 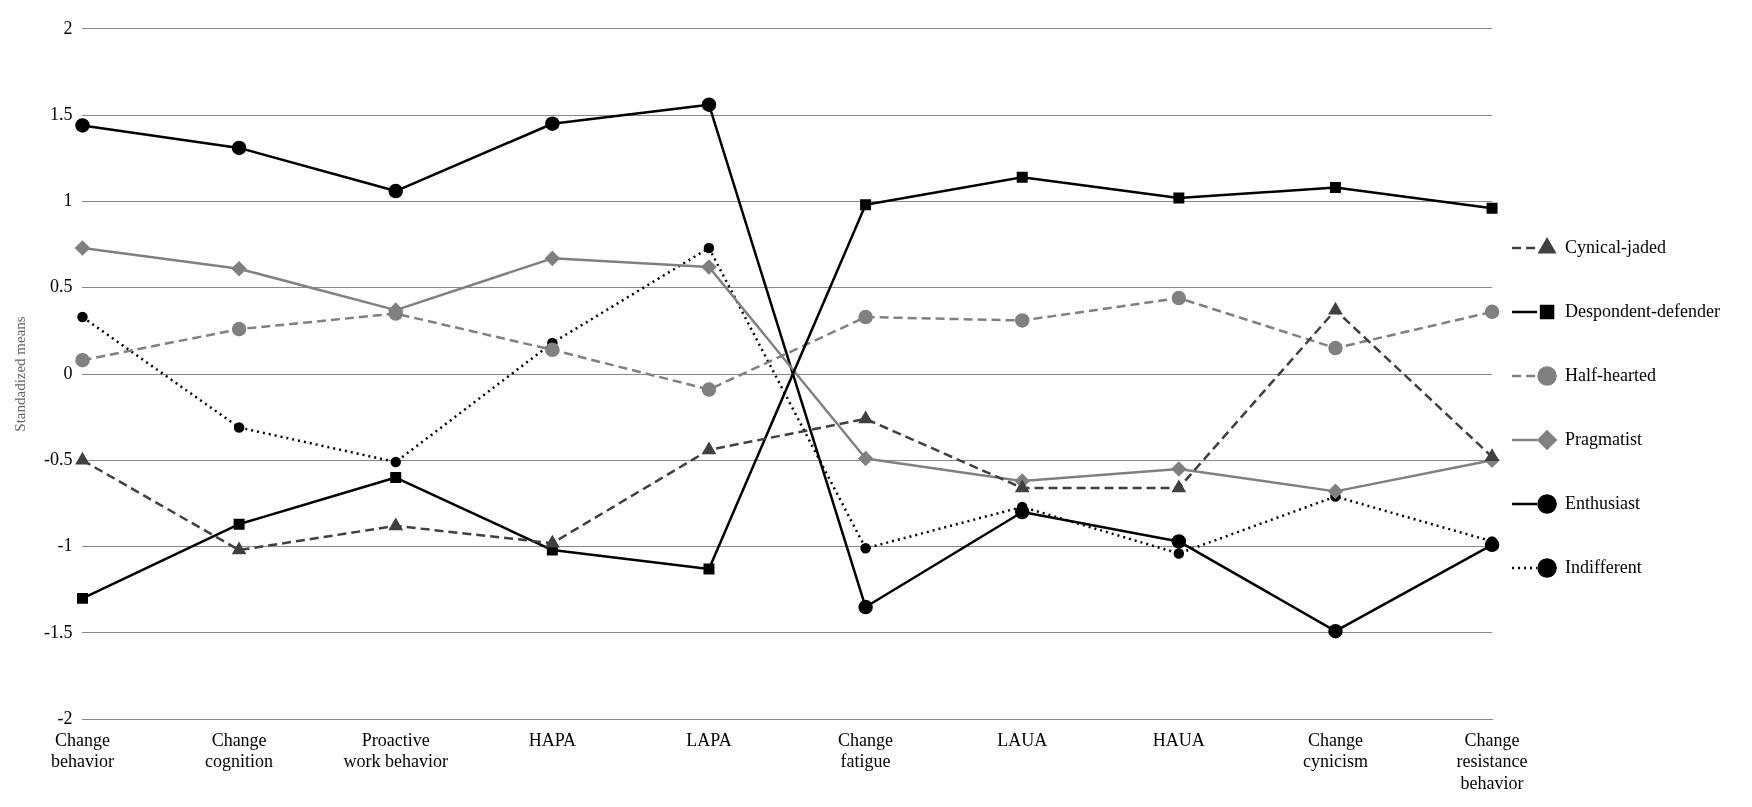 What do you see at coordinates (1178, 739) in the screenshot?
I see `x-tick-label: HAUA` at bounding box center [1178, 739].